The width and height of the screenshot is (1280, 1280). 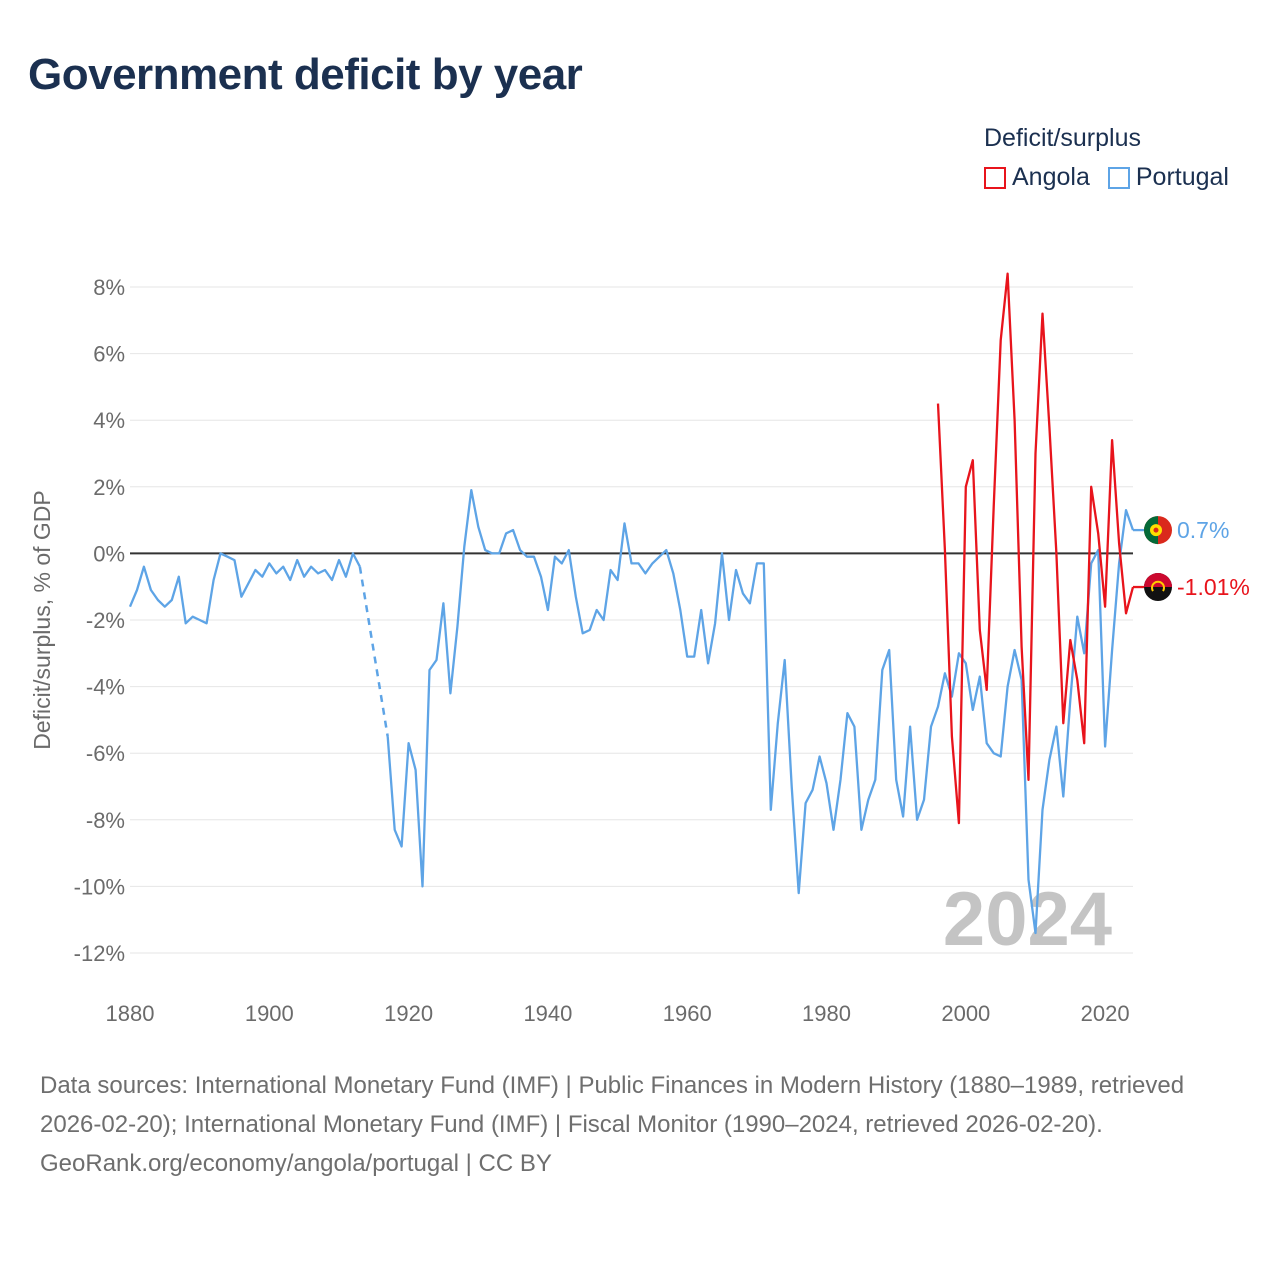 I want to click on x-tick-label: 1960, so click(x=687, y=1013).